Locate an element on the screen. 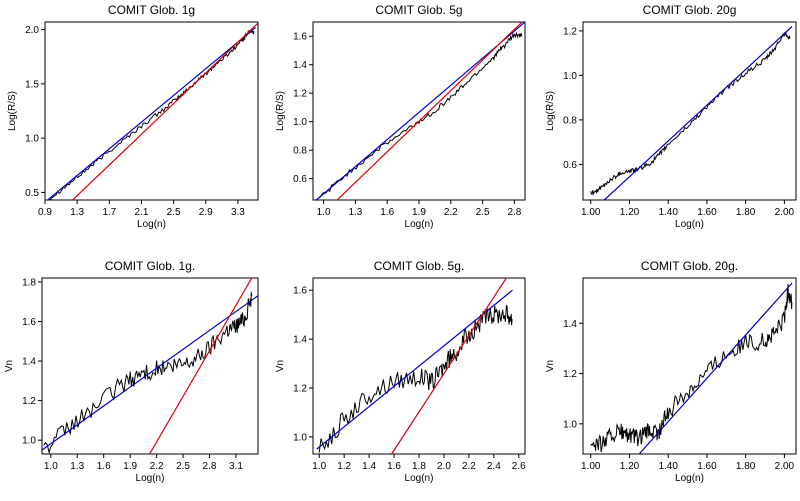 This screenshot has height=501, width=800. chart-title: COMIT Glob. 1g is located at coordinates (151, 10).